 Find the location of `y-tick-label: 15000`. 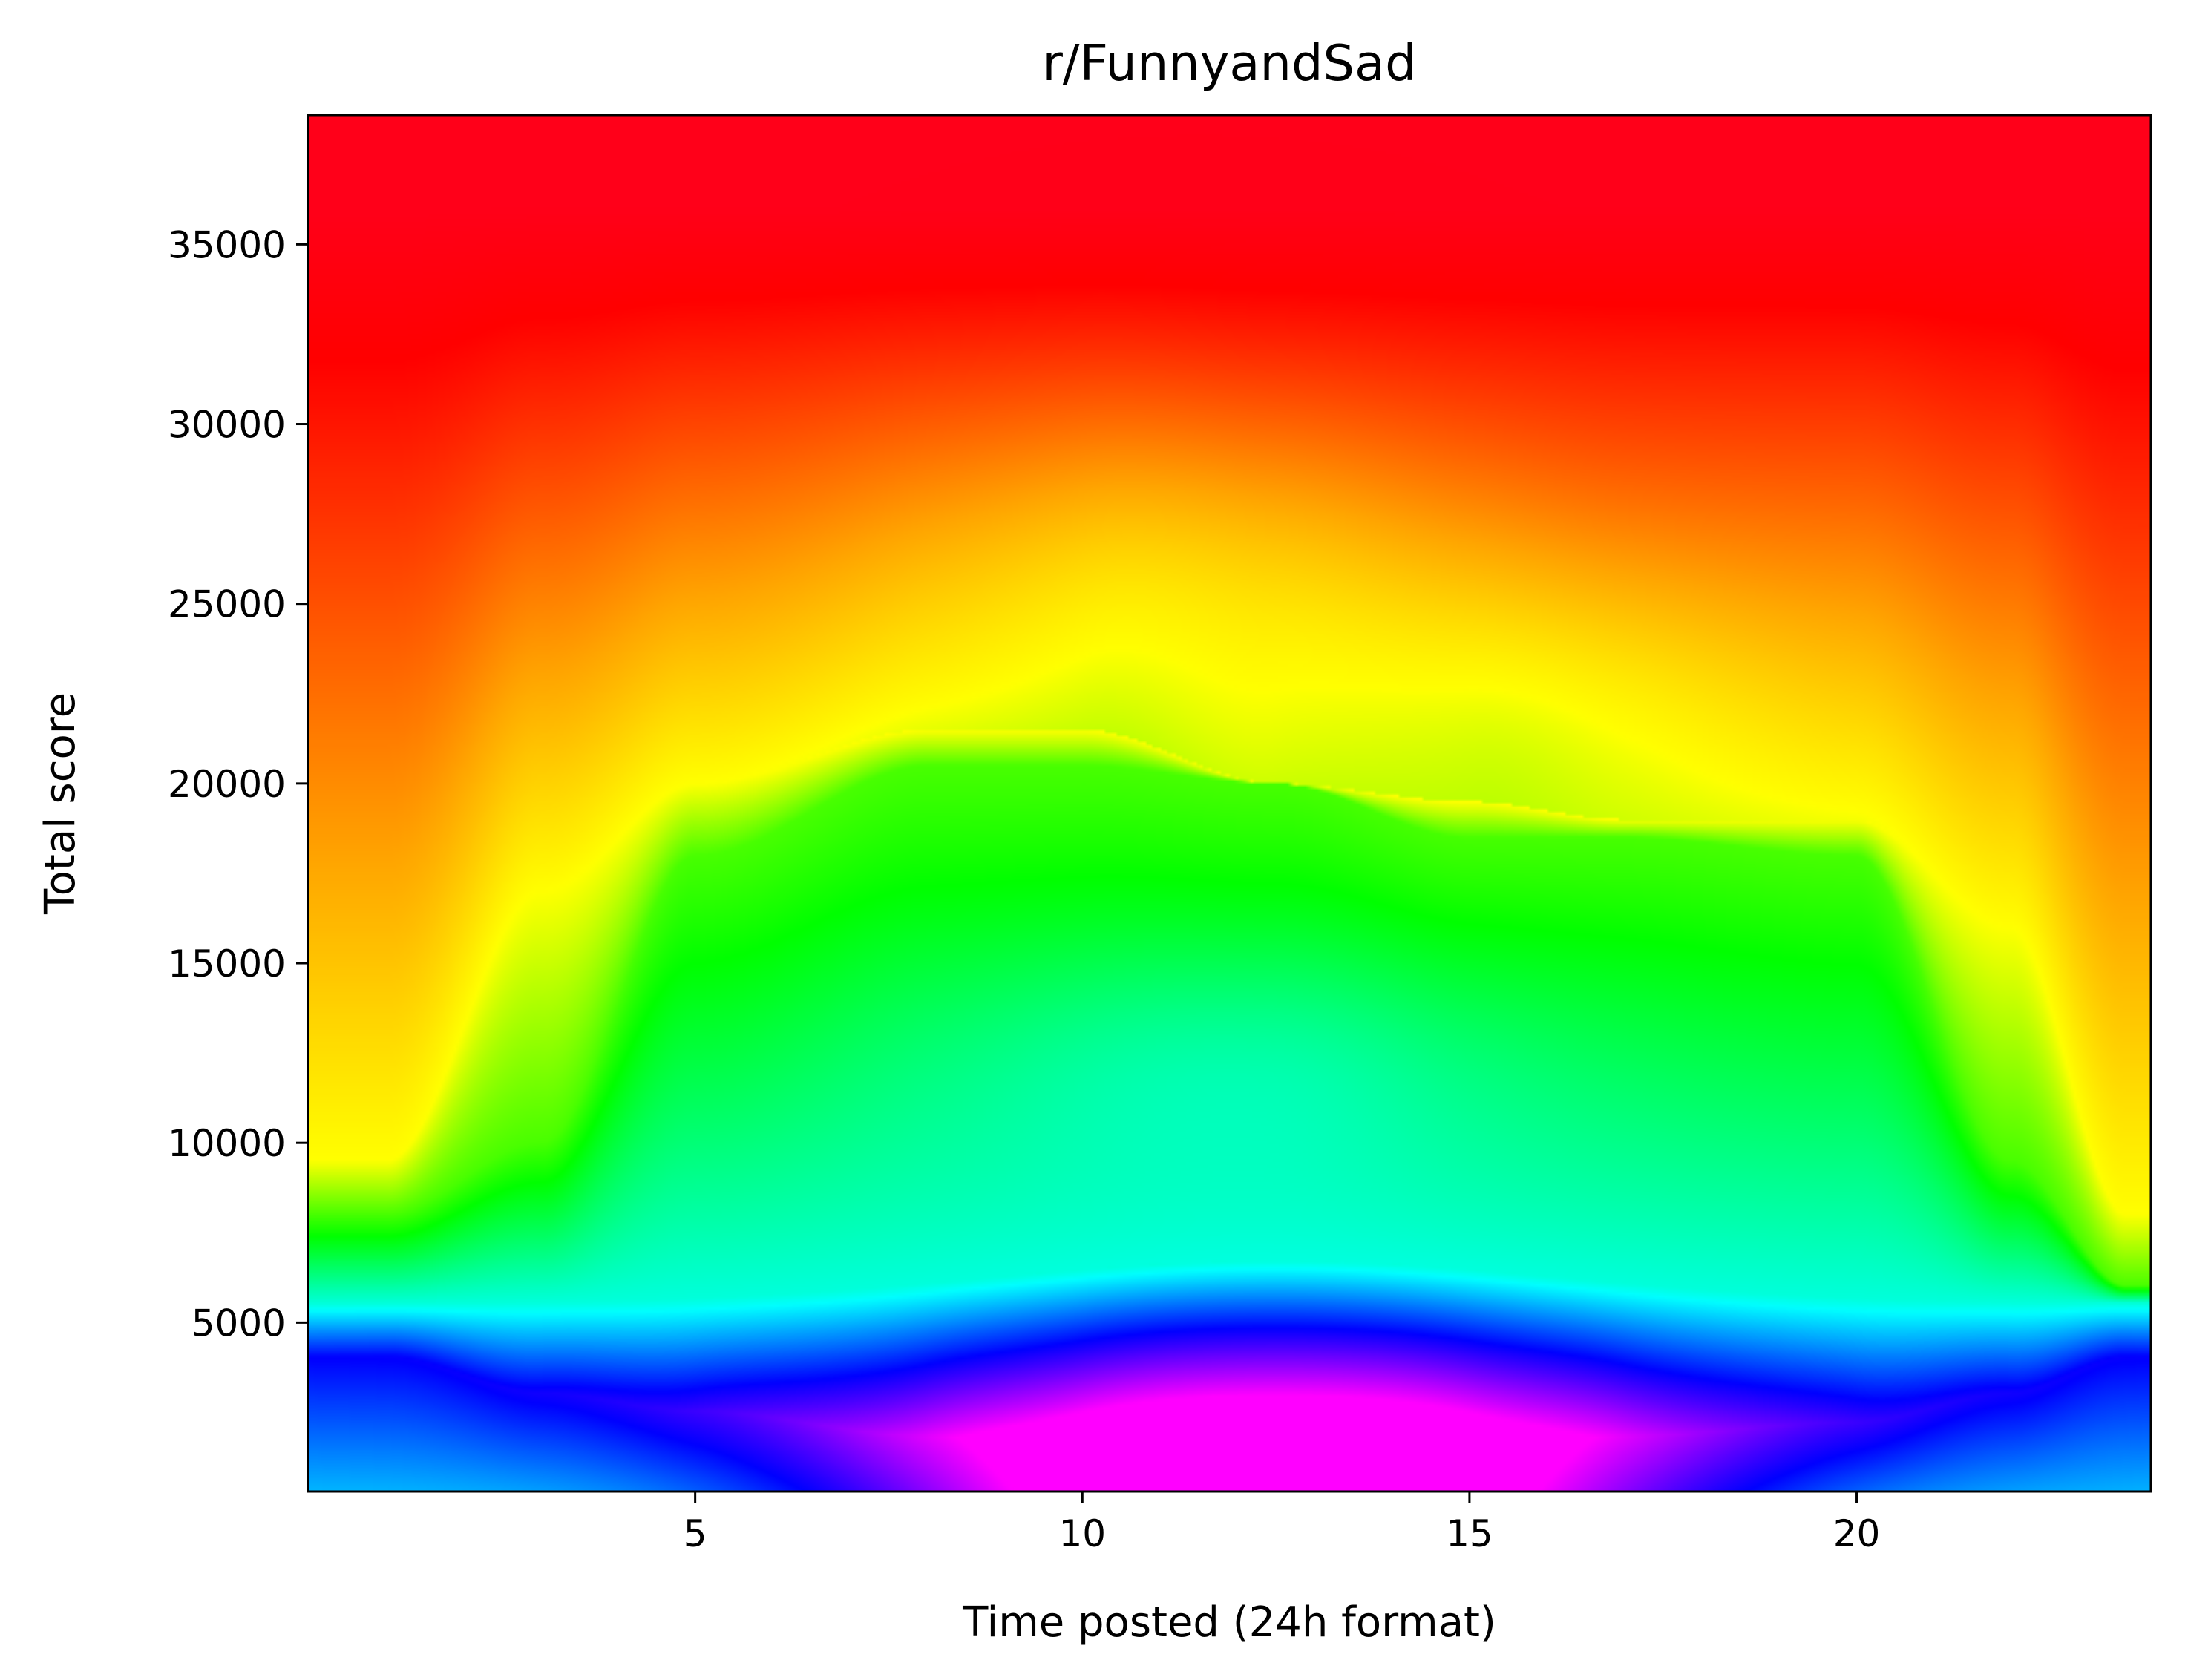

y-tick-label: 15000 is located at coordinates (227, 964).